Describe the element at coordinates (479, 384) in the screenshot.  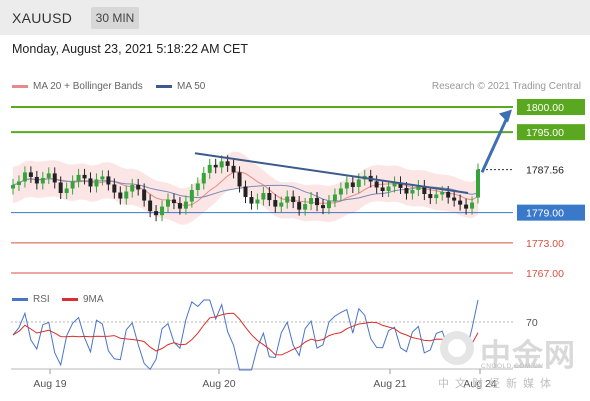
I see `x-tick-label-Aug-24: Aug 24` at that location.